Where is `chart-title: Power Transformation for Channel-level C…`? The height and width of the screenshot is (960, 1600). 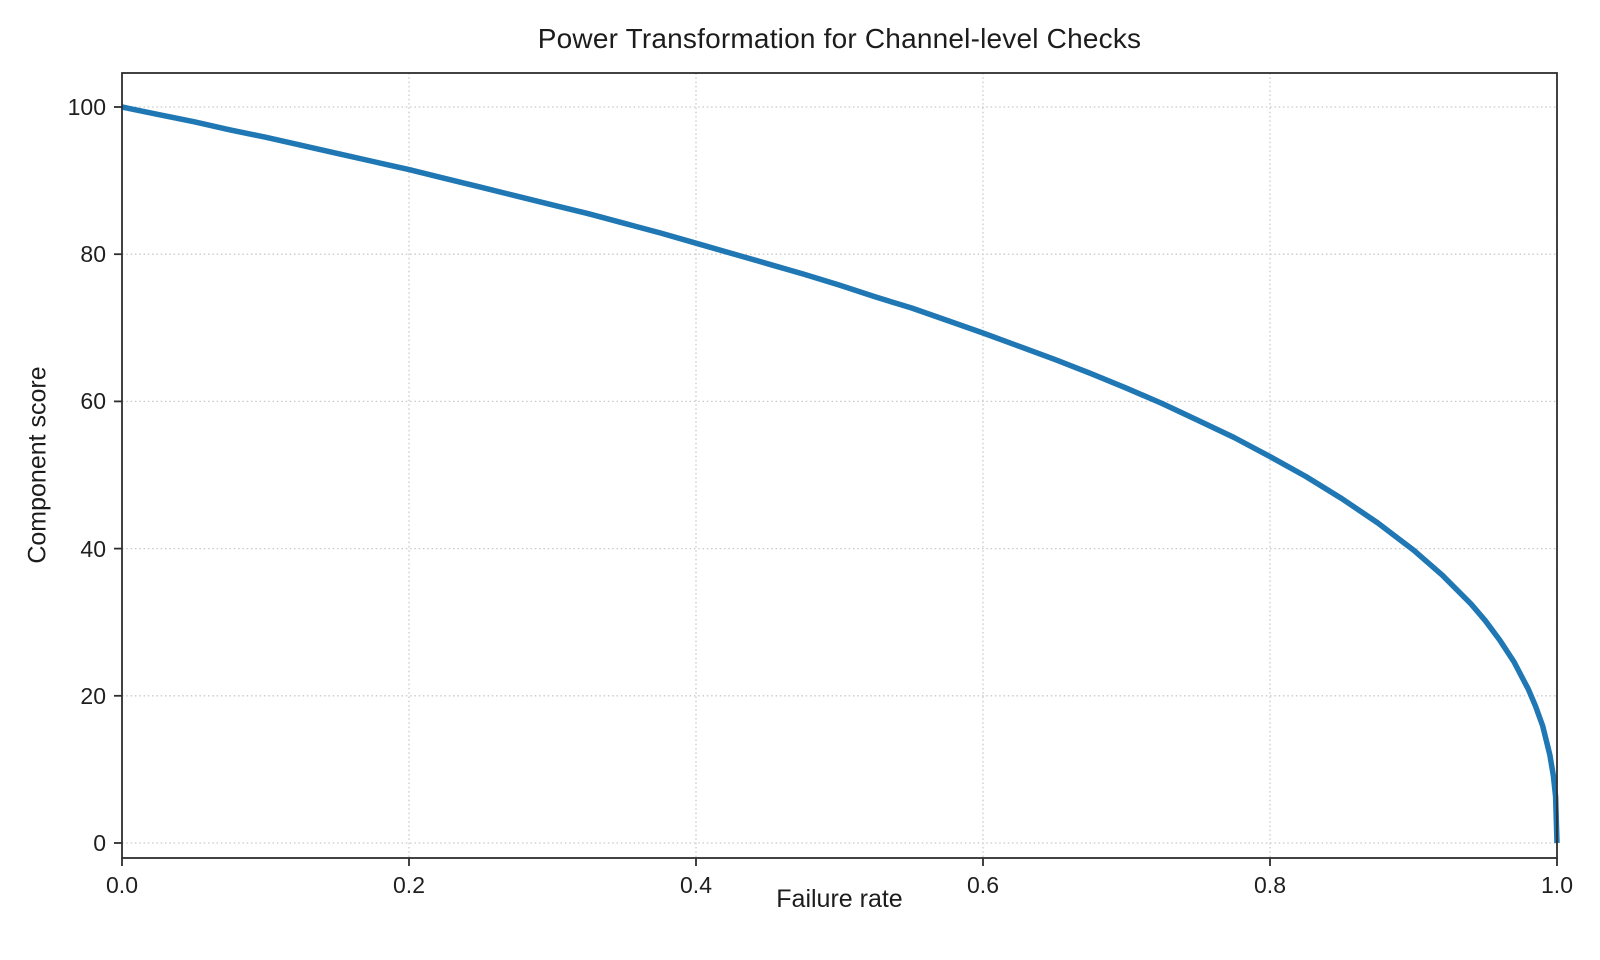 chart-title: Power Transformation for Channel-level C… is located at coordinates (839, 38).